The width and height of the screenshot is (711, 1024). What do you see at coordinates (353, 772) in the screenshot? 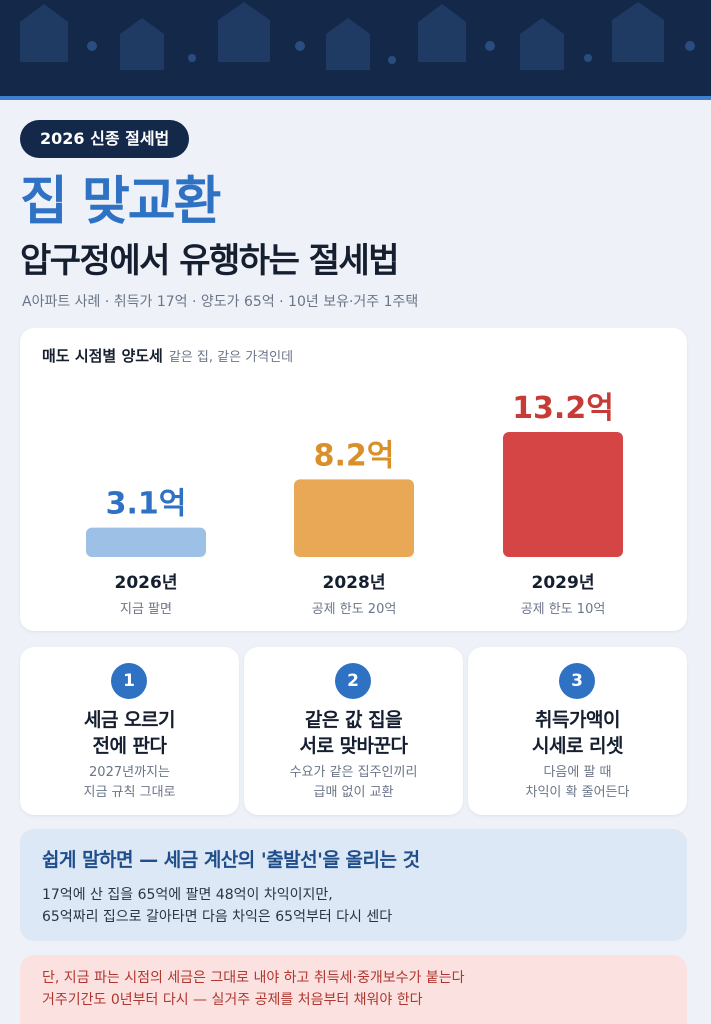
I see `step-desc-line: 수요가 같은 집주인끼리` at bounding box center [353, 772].